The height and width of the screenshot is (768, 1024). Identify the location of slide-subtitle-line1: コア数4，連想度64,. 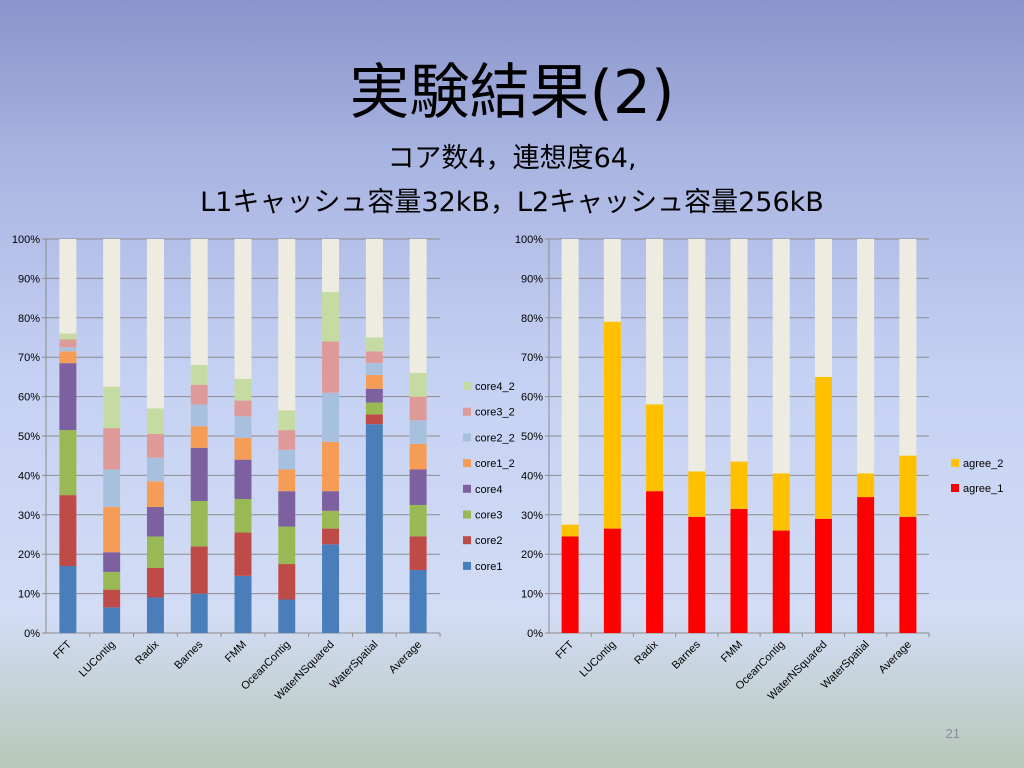
(512, 158).